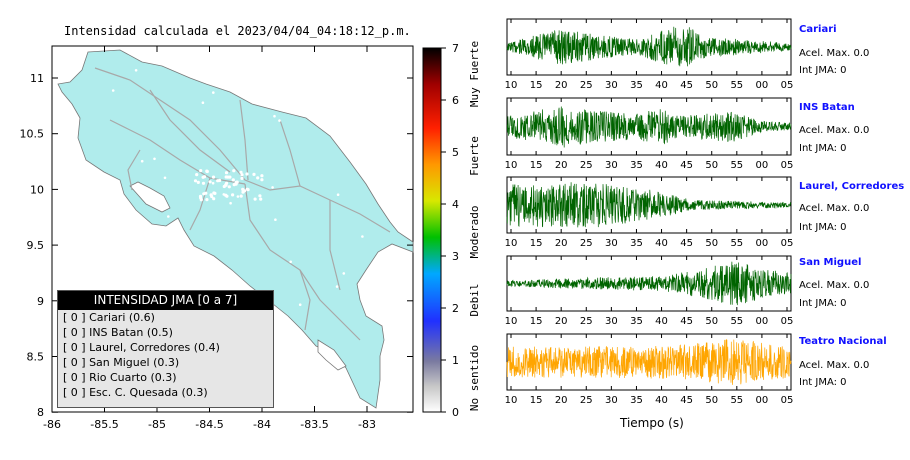 Image resolution: width=910 pixels, height=460 pixels. I want to click on station-name: San Miguel, so click(830, 262).